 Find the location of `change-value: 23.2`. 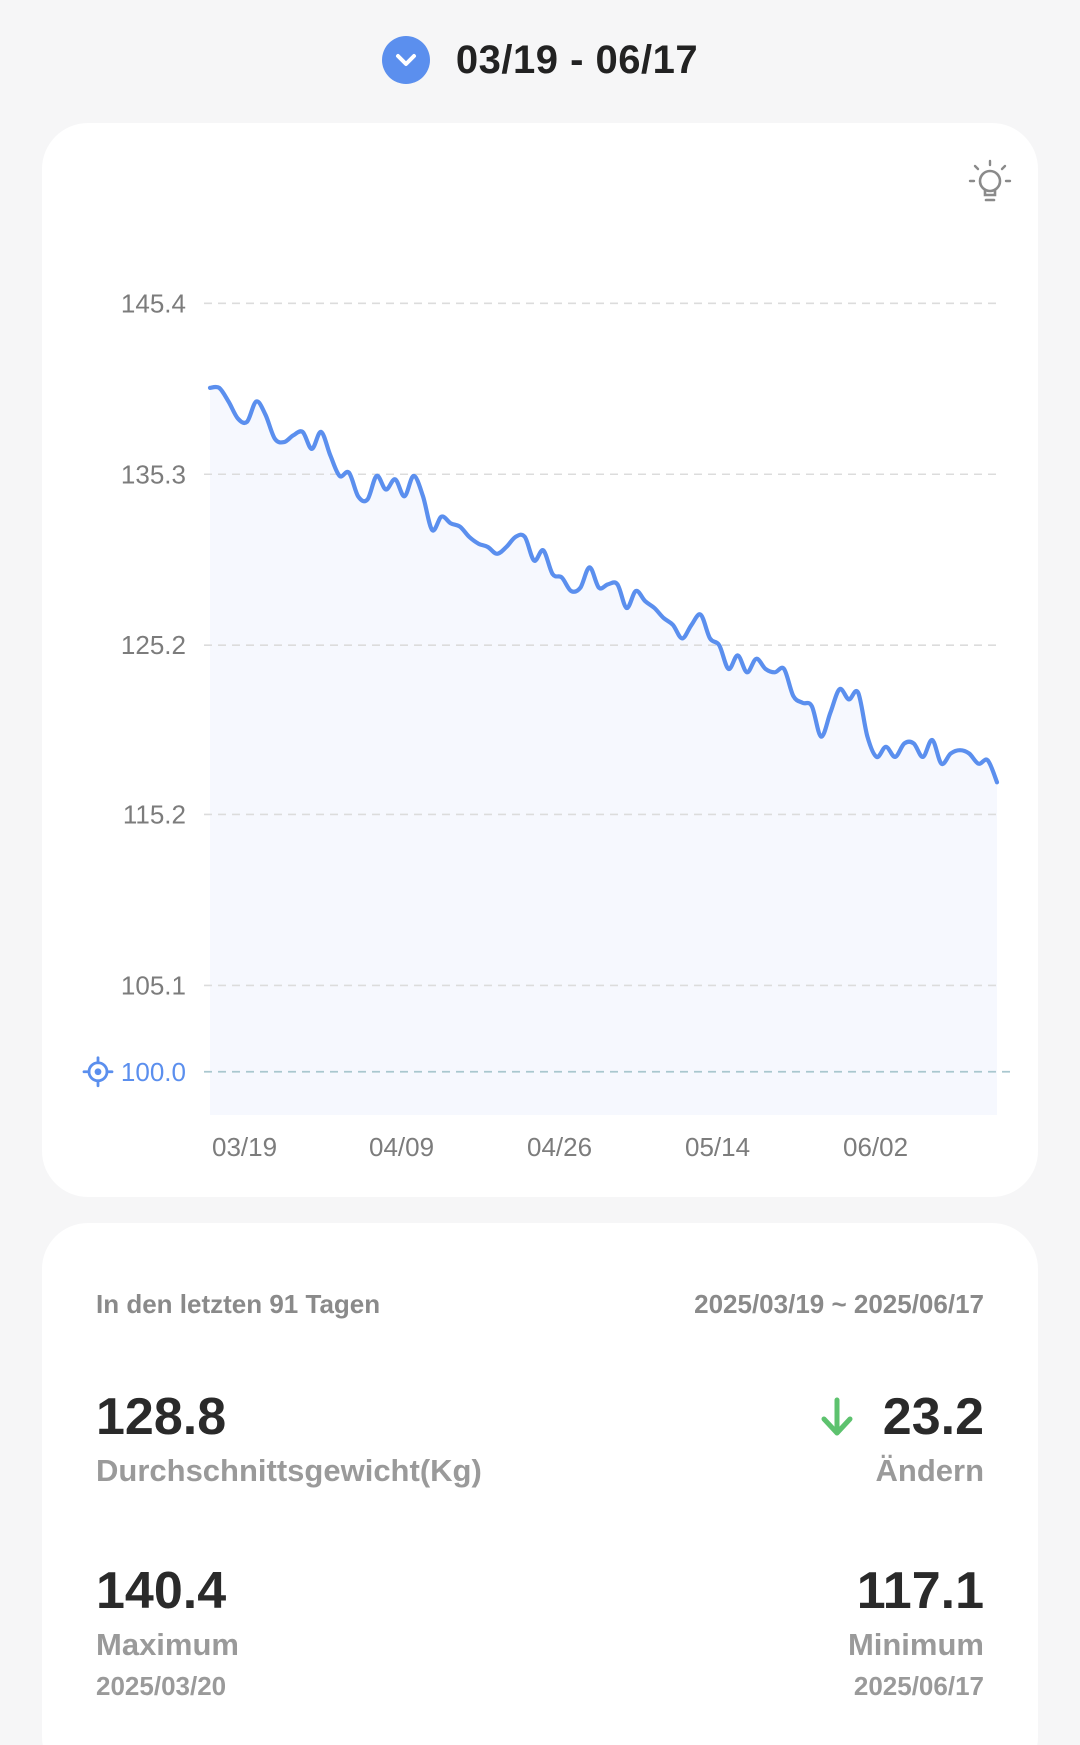

change-value: 23.2 is located at coordinates (933, 1417).